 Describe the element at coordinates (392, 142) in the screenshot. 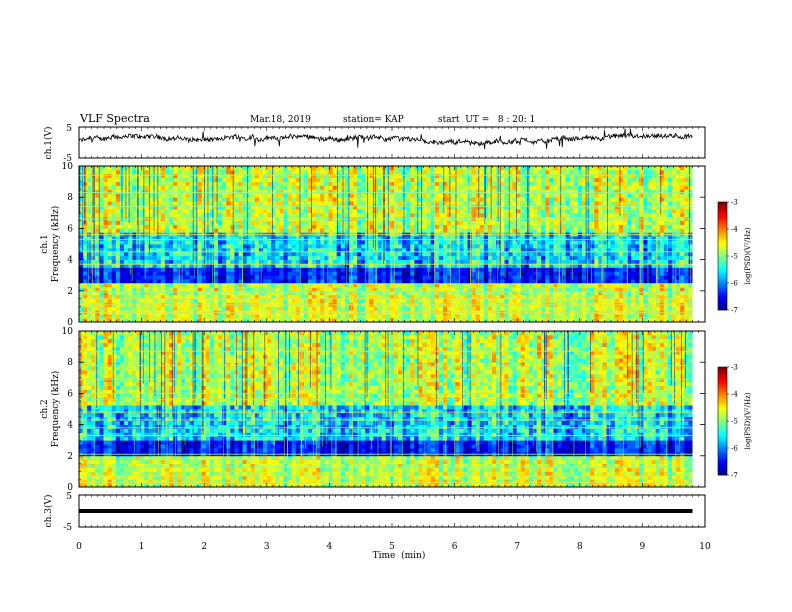

I see `ch1-frame` at that location.